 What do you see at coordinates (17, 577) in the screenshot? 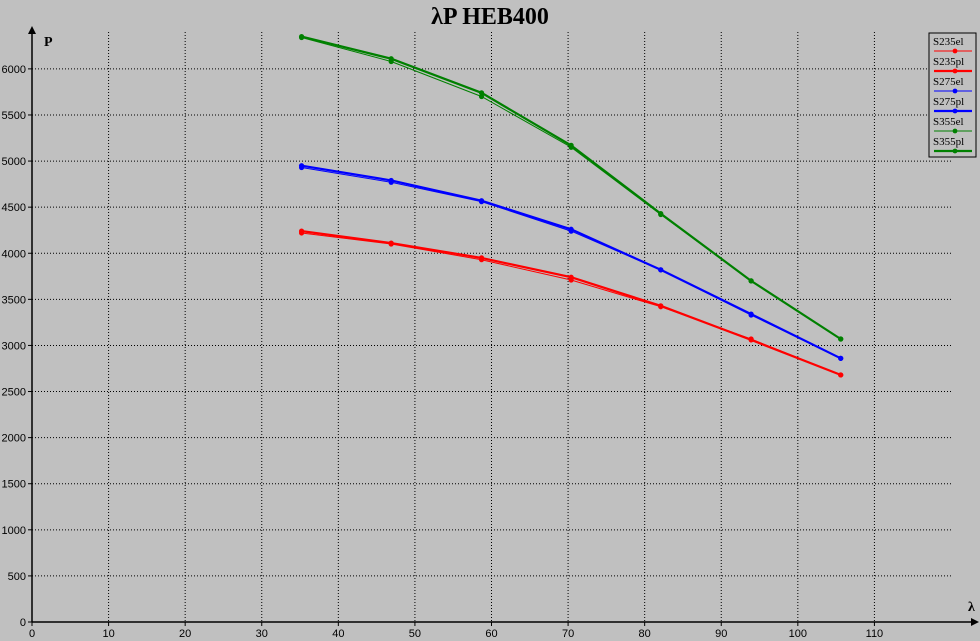
I see `y-tick-label: 500` at bounding box center [17, 577].